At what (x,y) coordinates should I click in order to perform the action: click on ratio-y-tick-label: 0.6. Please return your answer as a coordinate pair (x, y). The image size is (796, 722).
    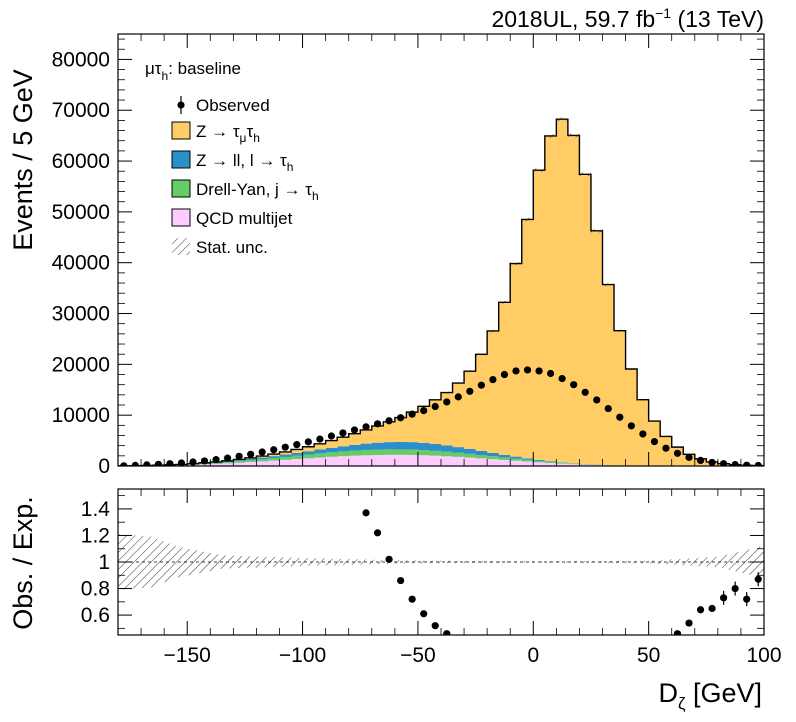
    Looking at the image, I should click on (95, 615).